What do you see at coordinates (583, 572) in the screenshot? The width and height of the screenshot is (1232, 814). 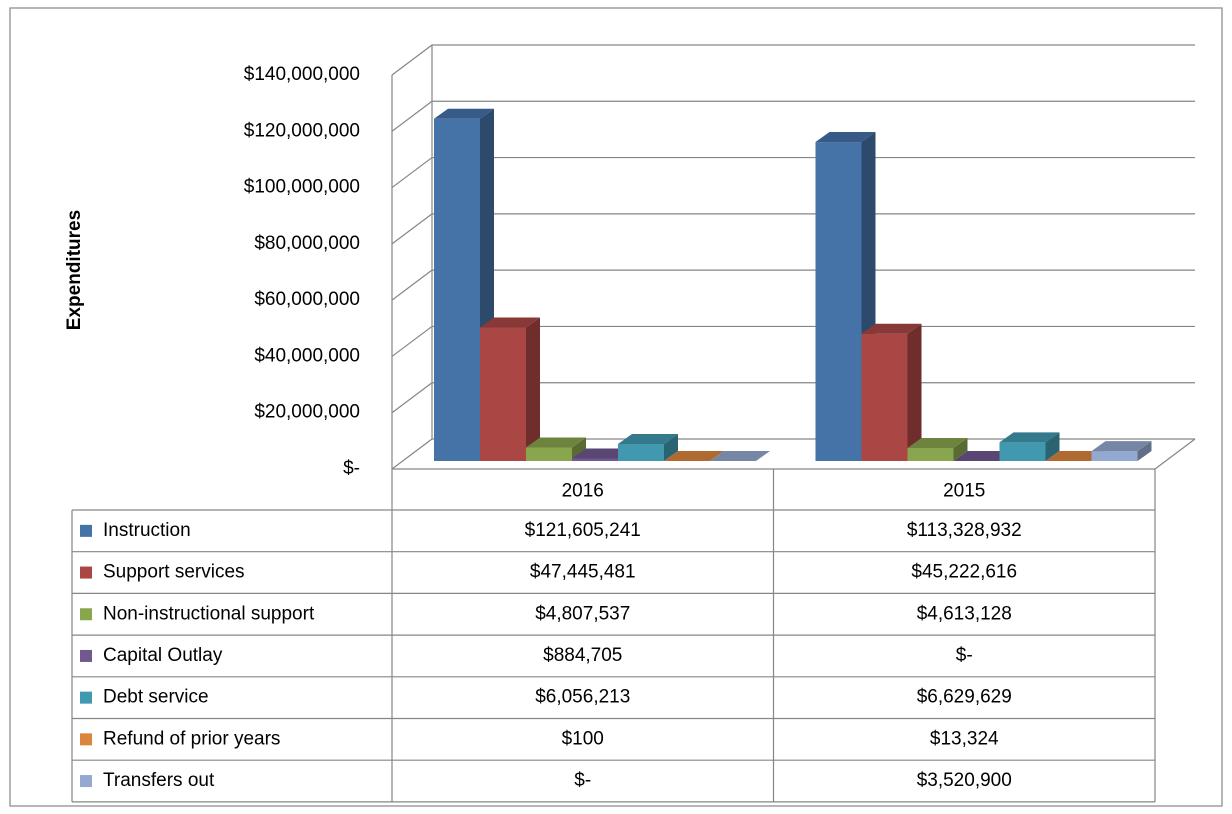 I see `data-label: $47,445,481` at bounding box center [583, 572].